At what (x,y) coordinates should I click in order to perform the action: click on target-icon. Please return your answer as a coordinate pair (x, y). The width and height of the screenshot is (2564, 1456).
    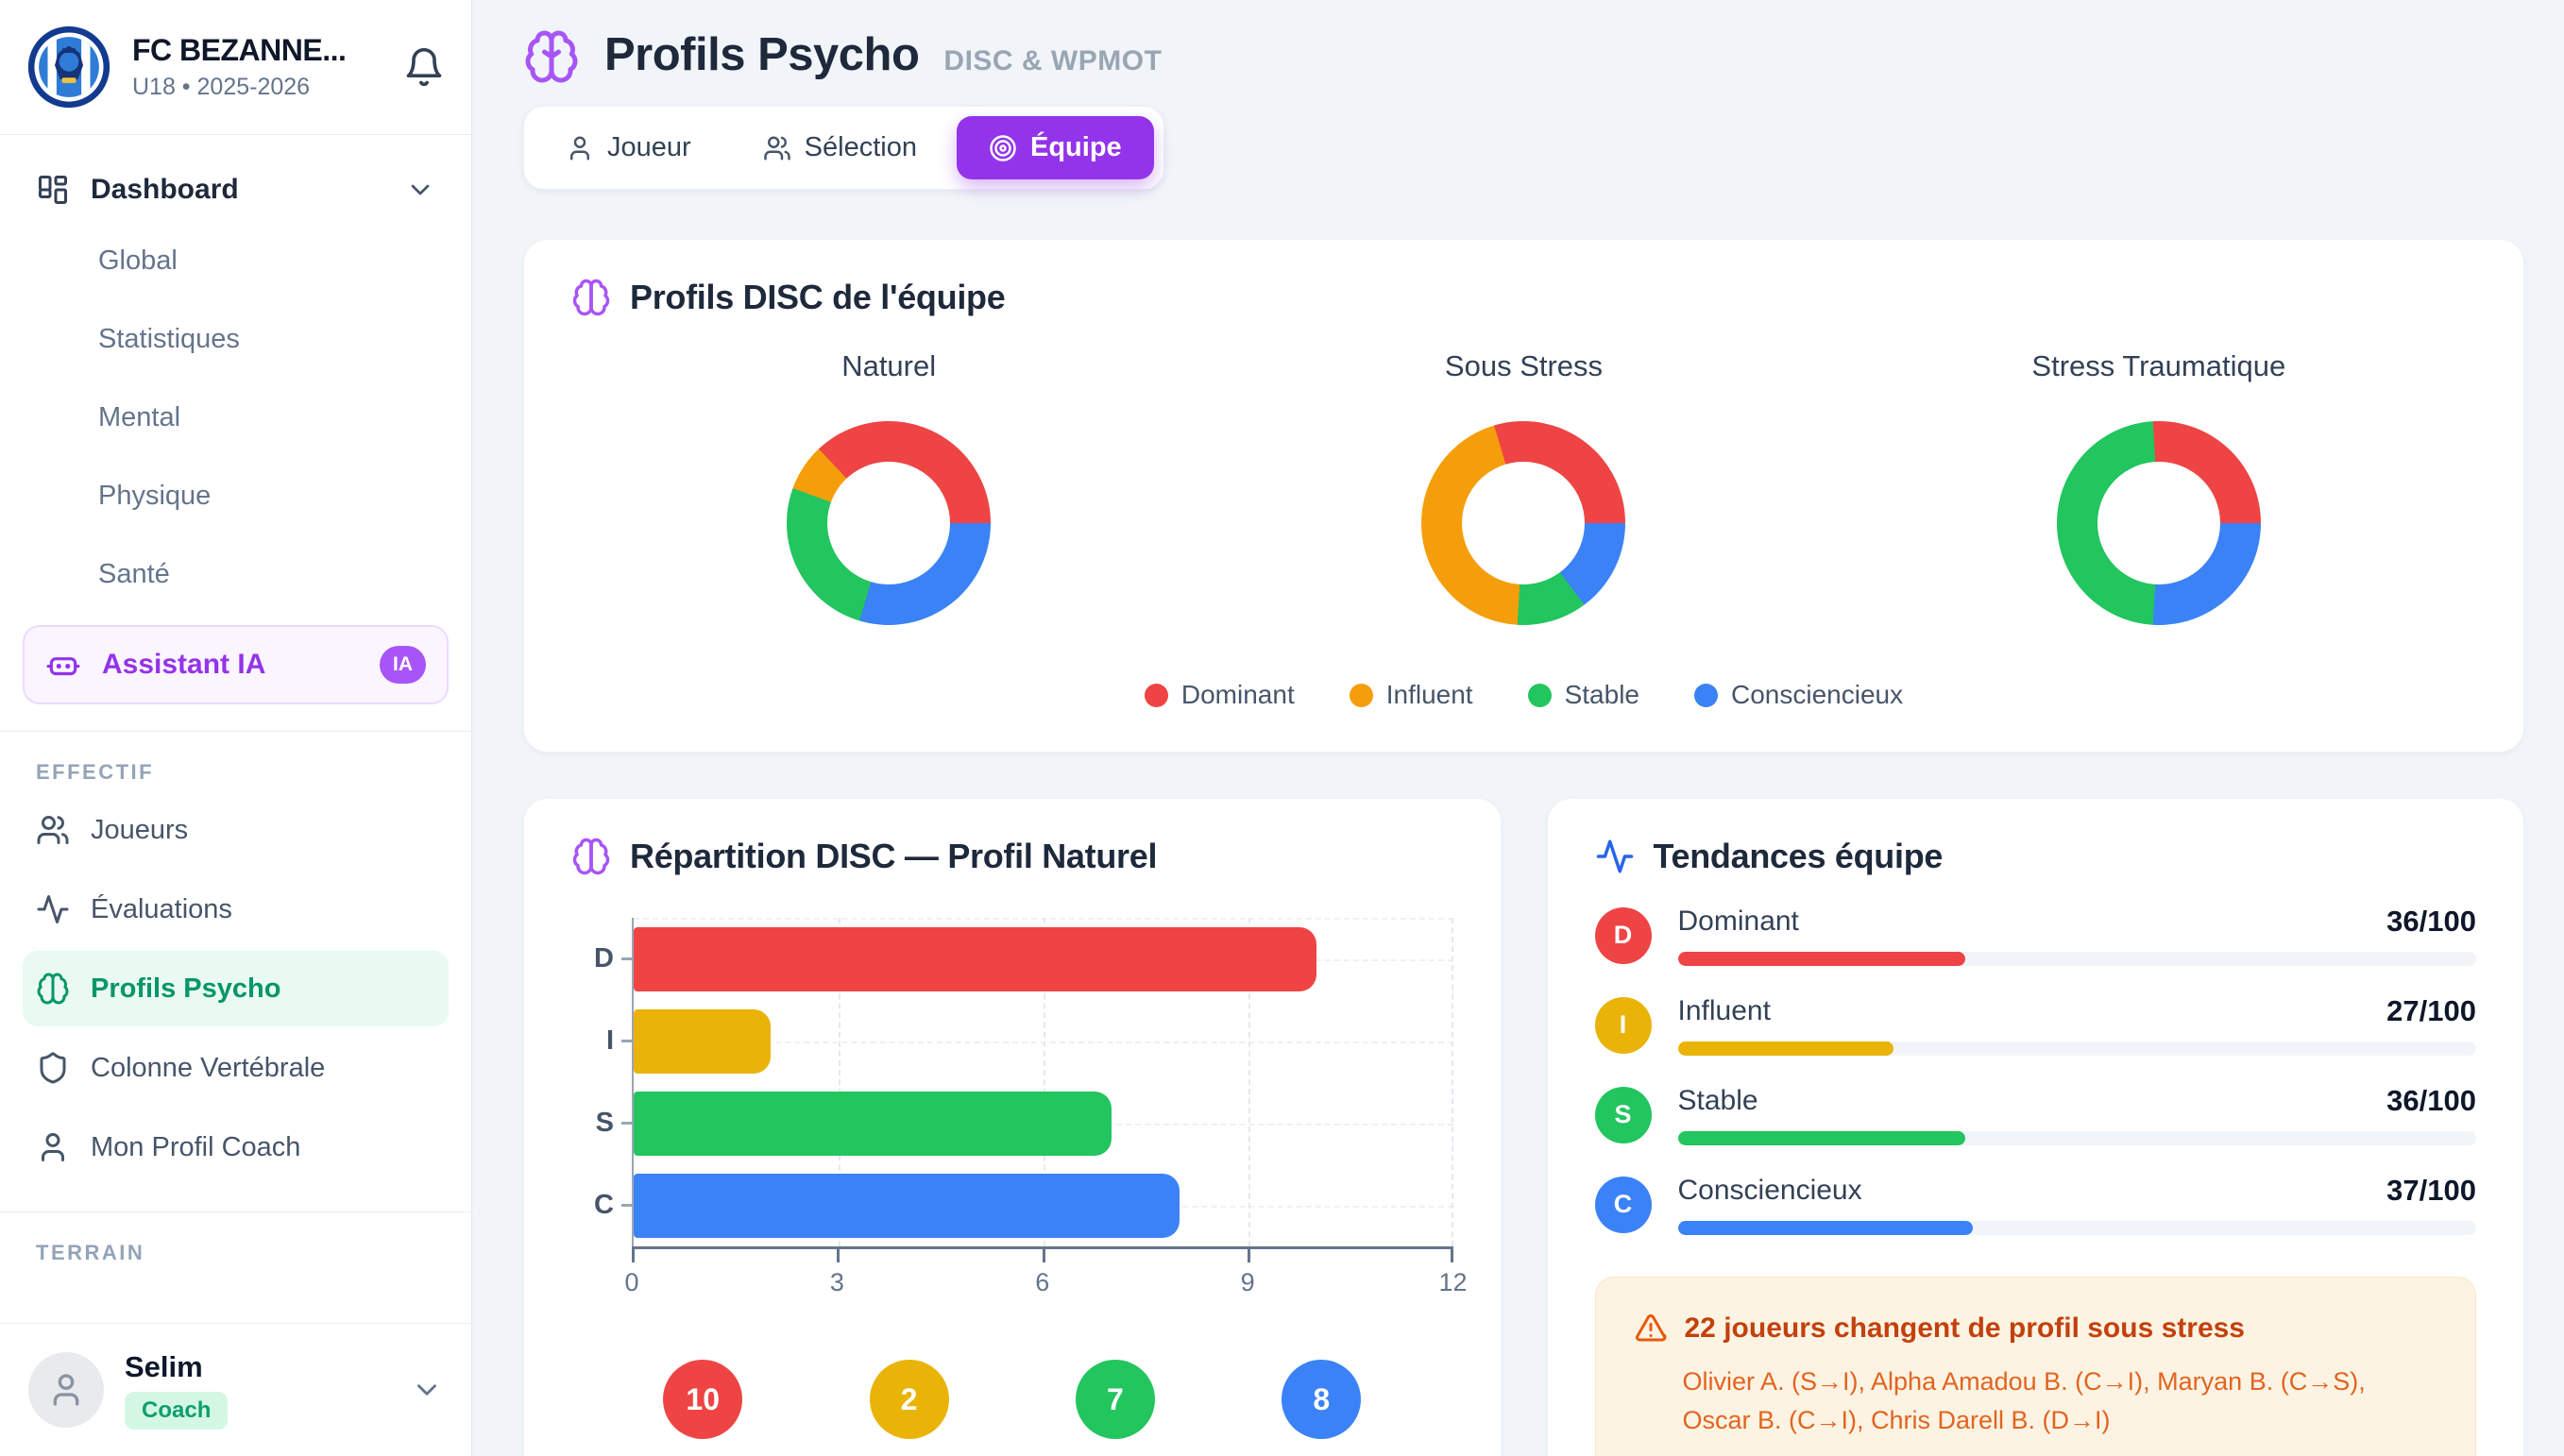
    Looking at the image, I should click on (1003, 147).